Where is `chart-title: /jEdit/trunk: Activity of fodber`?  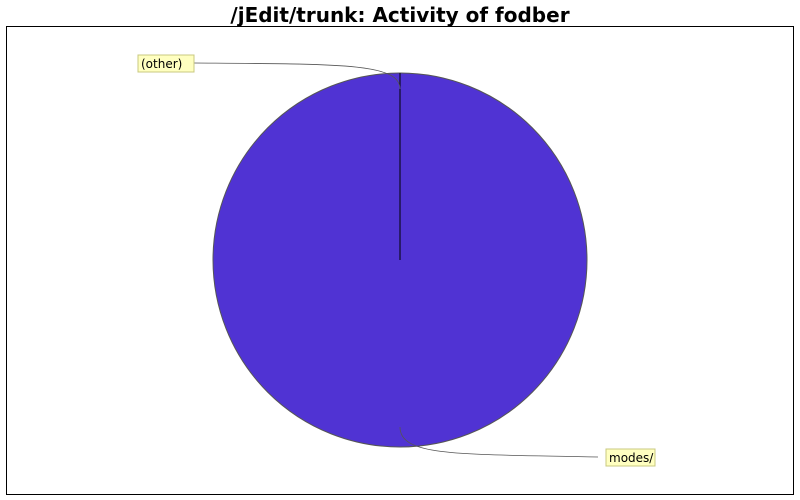
chart-title: /jEdit/trunk: Activity of fodber is located at coordinates (400, 15).